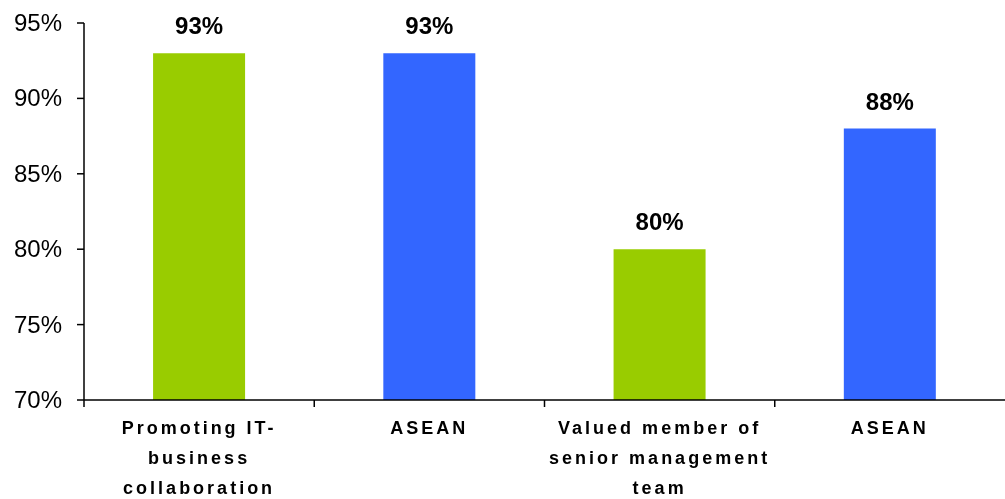 The width and height of the screenshot is (1005, 499). Describe the element at coordinates (889, 101) in the screenshot. I see `data-label: 88%` at that location.